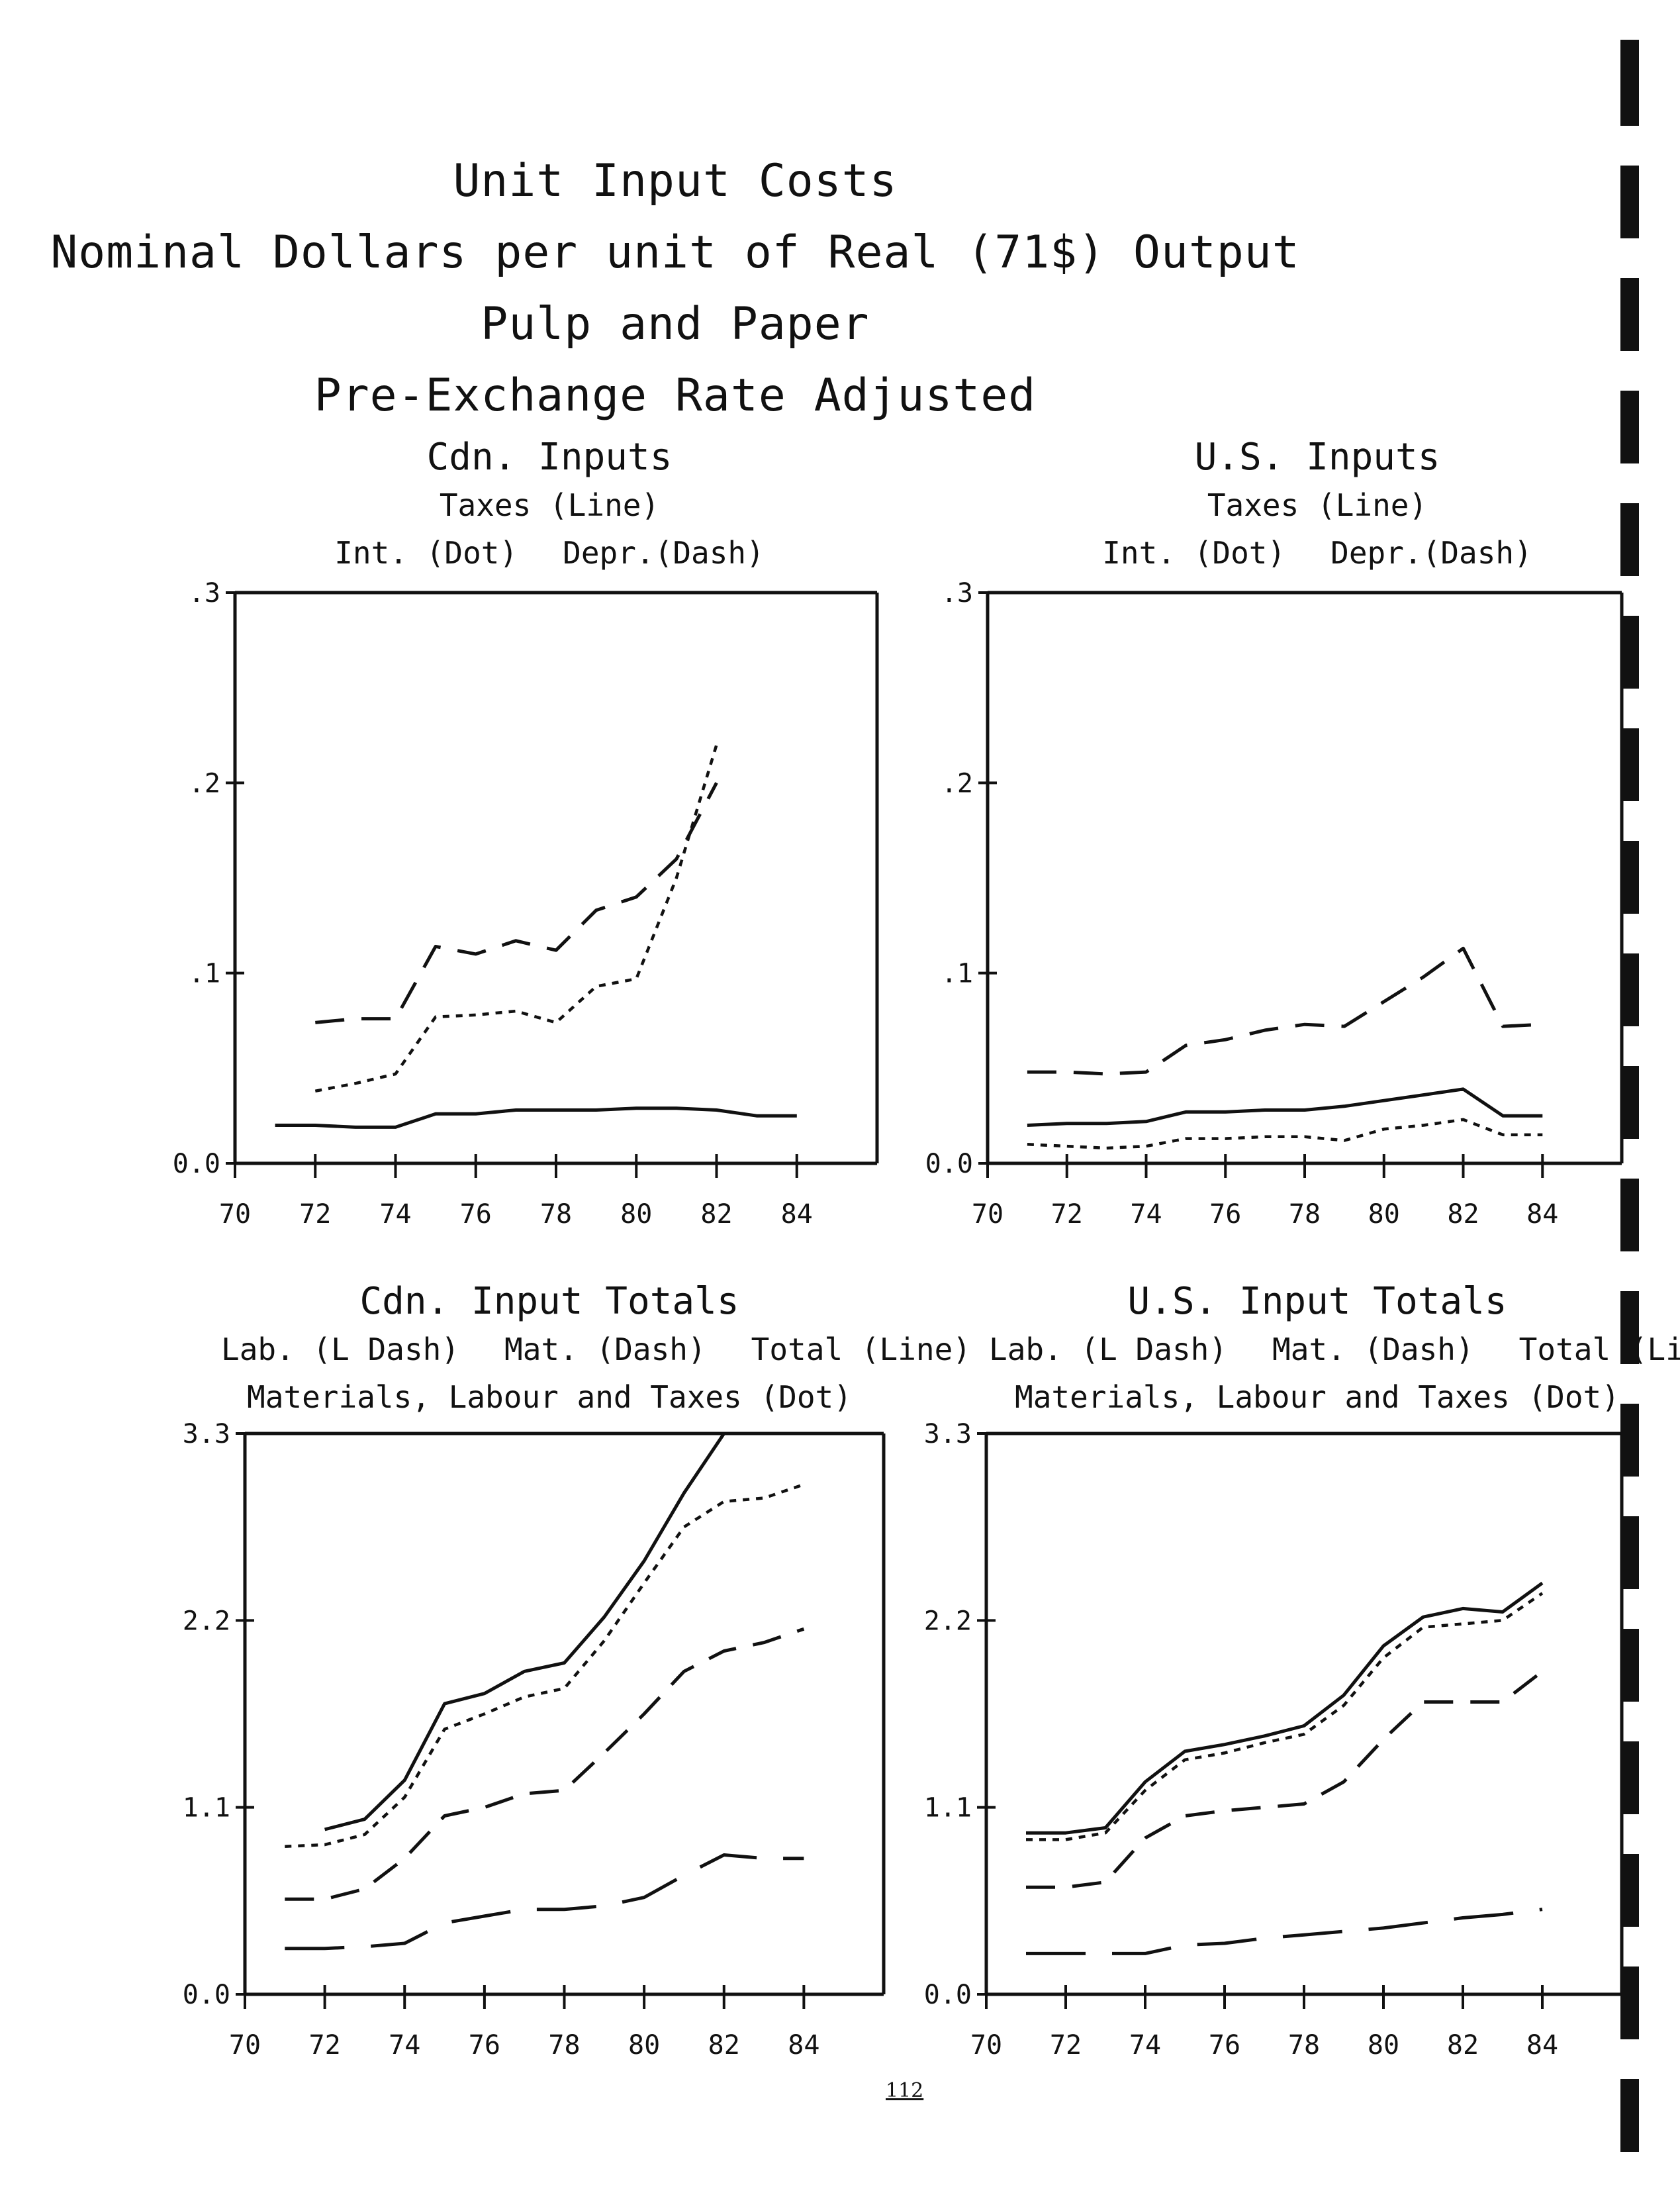 This screenshot has height=2185, width=1680. What do you see at coordinates (957, 593) in the screenshot?
I see `us-inputs-y-tick-label: .3` at bounding box center [957, 593].